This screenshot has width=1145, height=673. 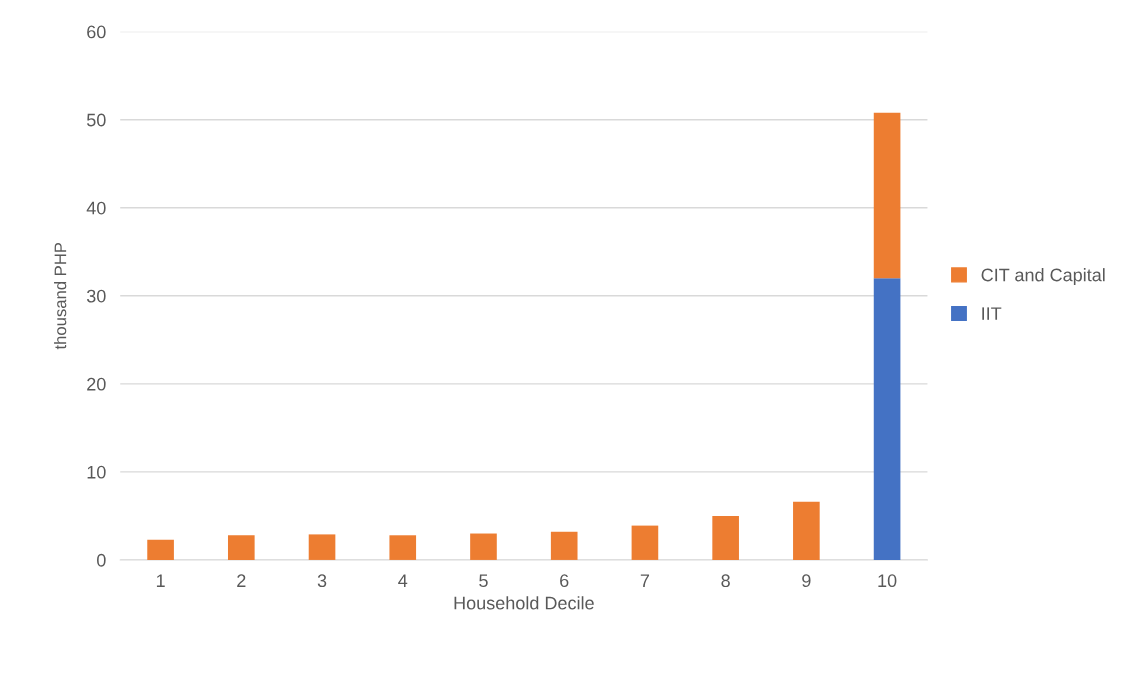 What do you see at coordinates (483, 581) in the screenshot?
I see `x-tick-label: 5` at bounding box center [483, 581].